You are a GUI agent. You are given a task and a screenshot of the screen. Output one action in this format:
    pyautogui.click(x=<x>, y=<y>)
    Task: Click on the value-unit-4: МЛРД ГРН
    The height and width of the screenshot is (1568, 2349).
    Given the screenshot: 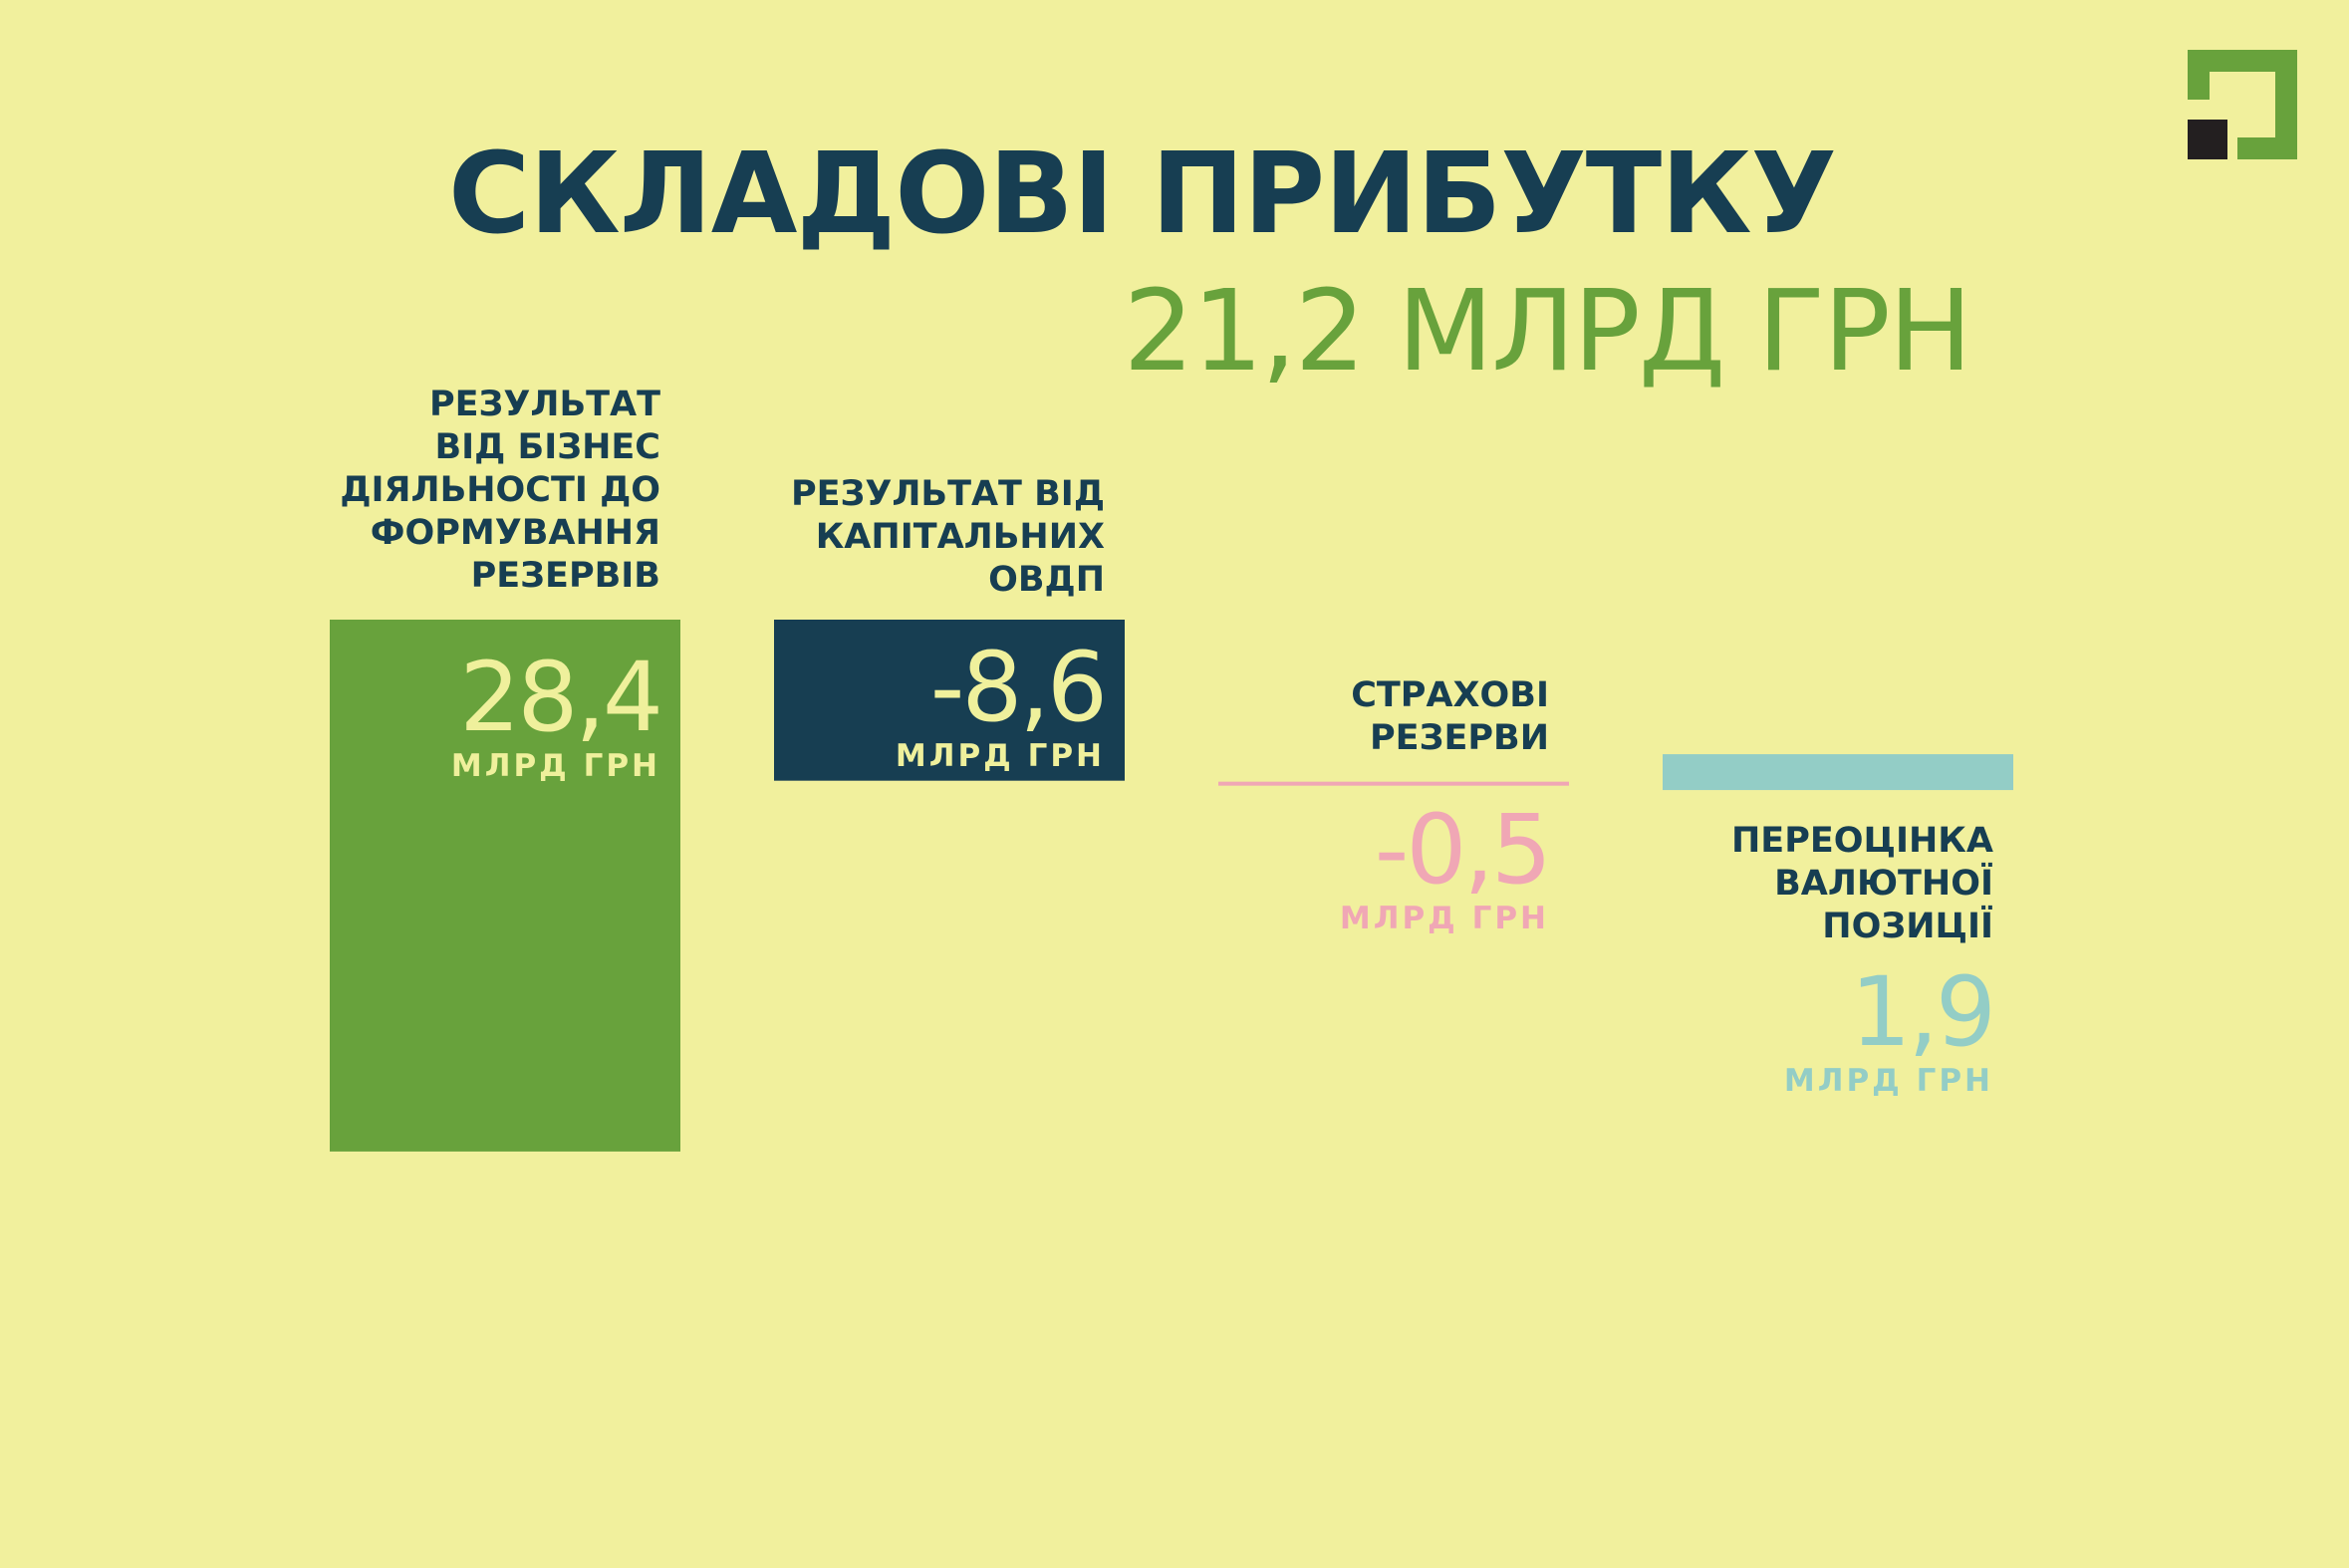 What is the action you would take?
    pyautogui.click(x=1888, y=1081)
    